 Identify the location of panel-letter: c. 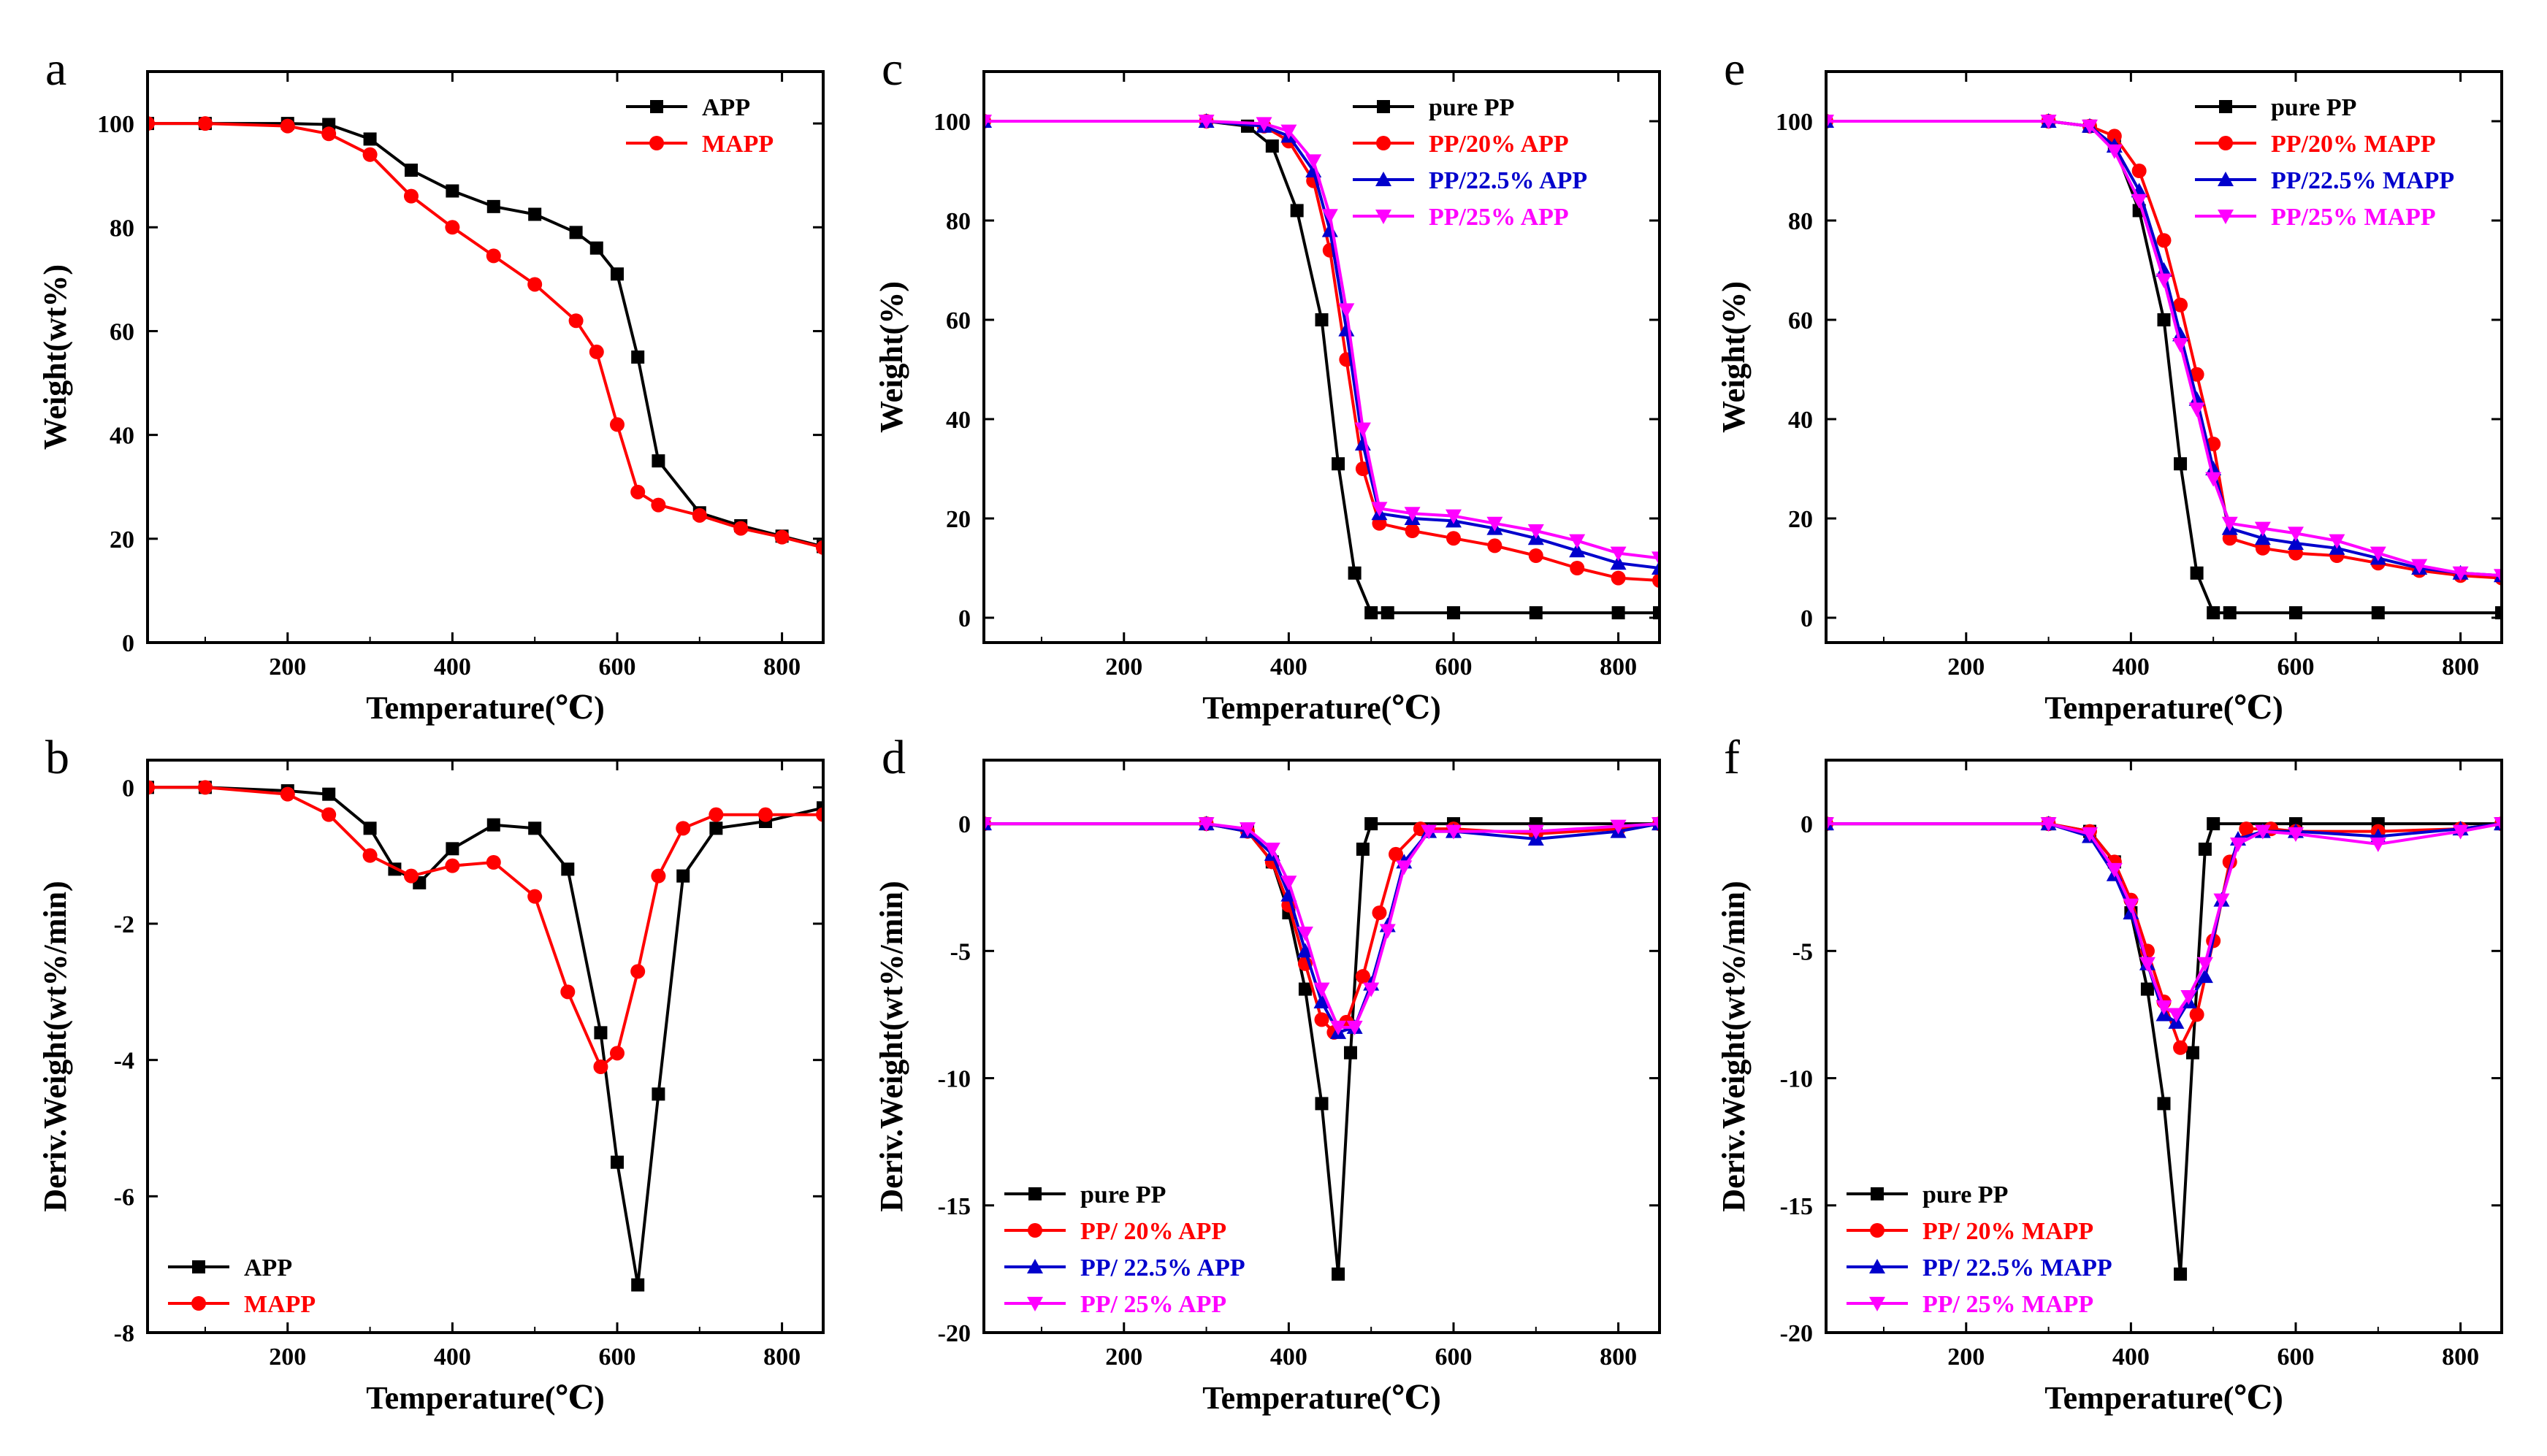
(892, 69).